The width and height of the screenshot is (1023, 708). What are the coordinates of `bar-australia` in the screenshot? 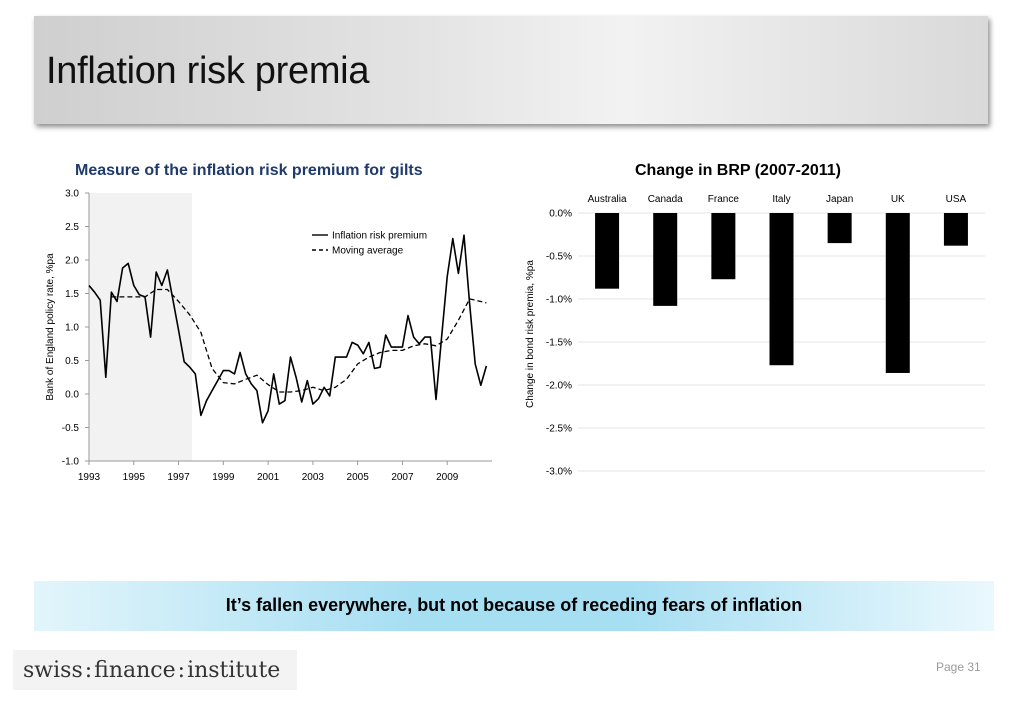 It's located at (607, 251).